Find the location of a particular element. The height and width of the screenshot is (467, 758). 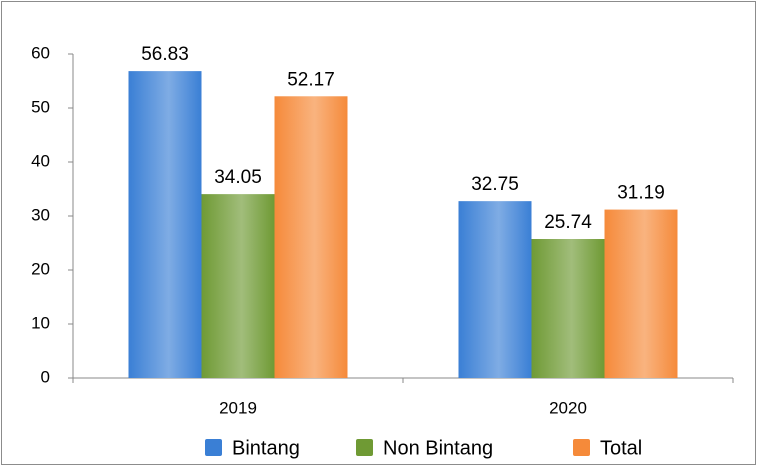

data-label: 25.74 is located at coordinates (568, 222).